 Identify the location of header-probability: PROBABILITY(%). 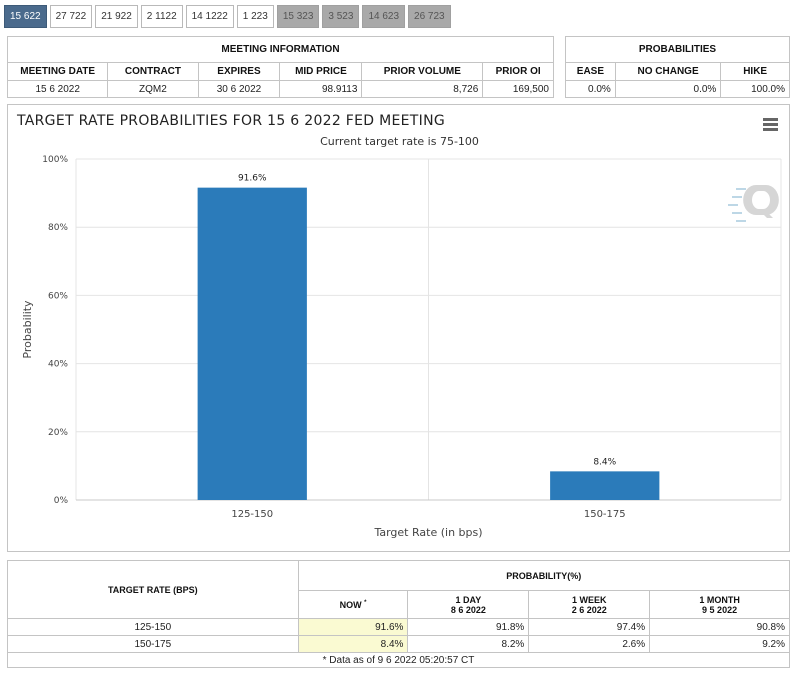
(544, 575).